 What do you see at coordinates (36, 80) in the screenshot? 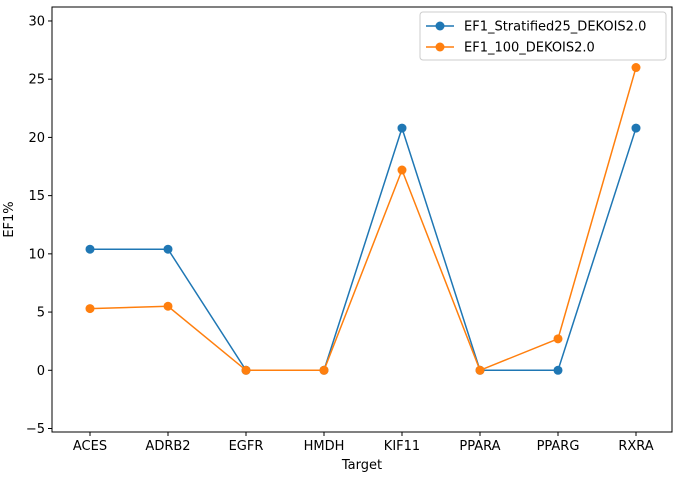
I see `y-tick-label: 25` at bounding box center [36, 80].